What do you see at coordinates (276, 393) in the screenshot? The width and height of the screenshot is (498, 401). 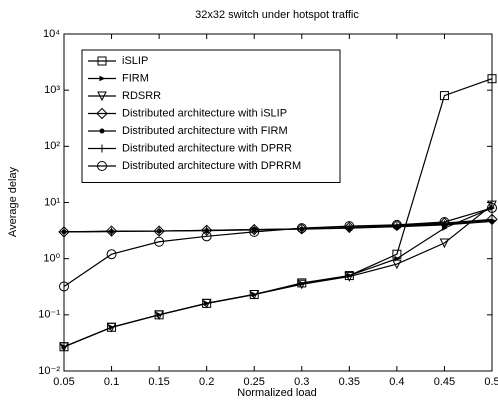 I see `x-axis-label: Normalized load` at bounding box center [276, 393].